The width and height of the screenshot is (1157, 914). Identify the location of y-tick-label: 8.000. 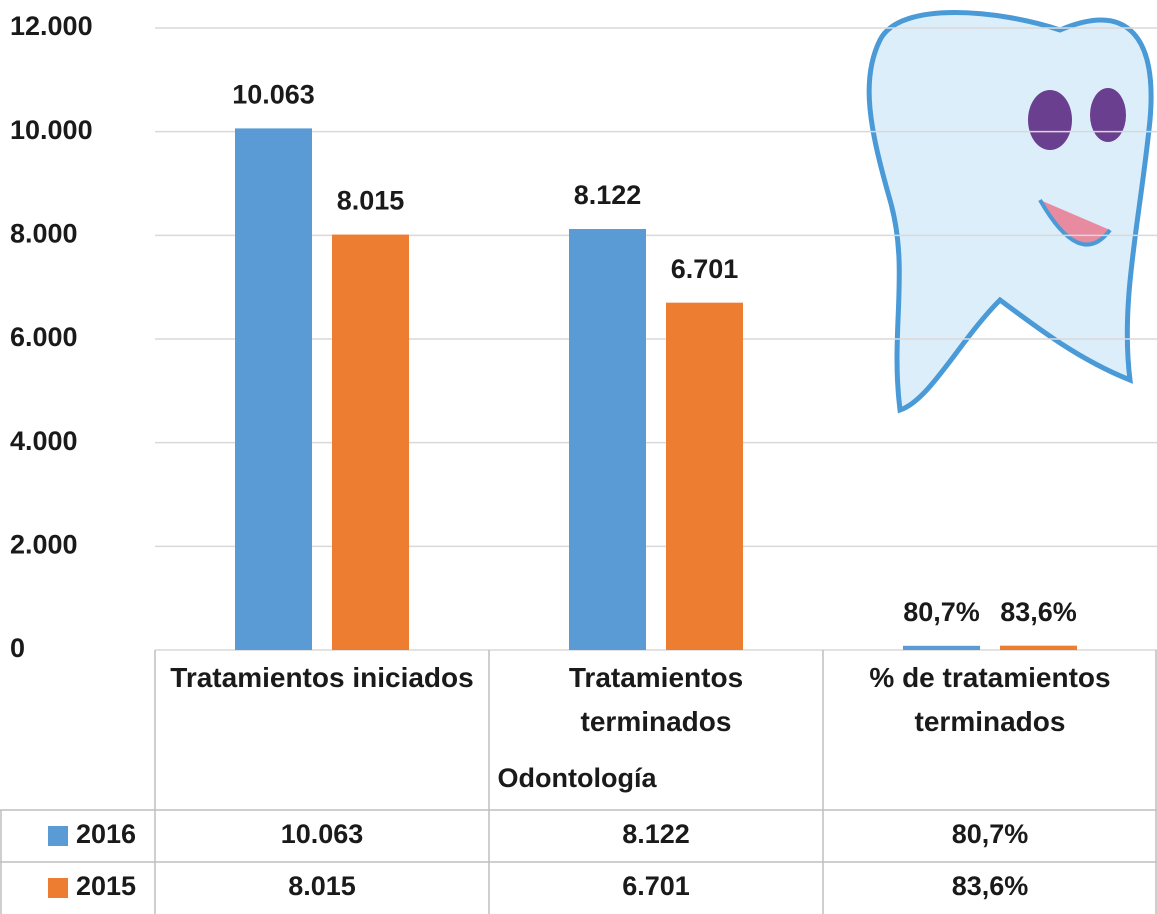
(44, 233).